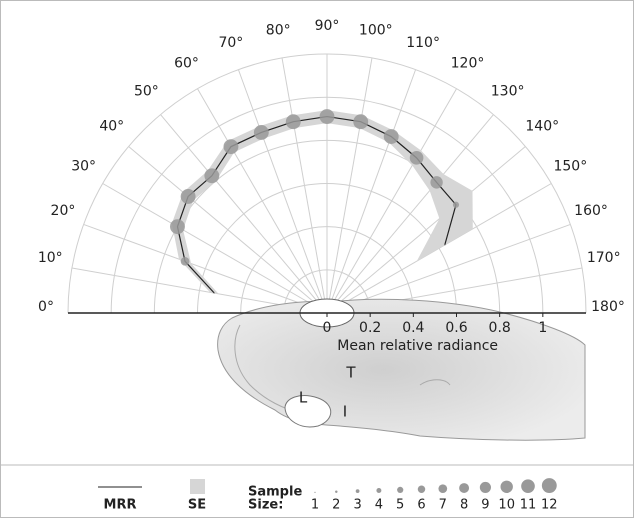  I want to click on angle-label: 90°, so click(327, 26).